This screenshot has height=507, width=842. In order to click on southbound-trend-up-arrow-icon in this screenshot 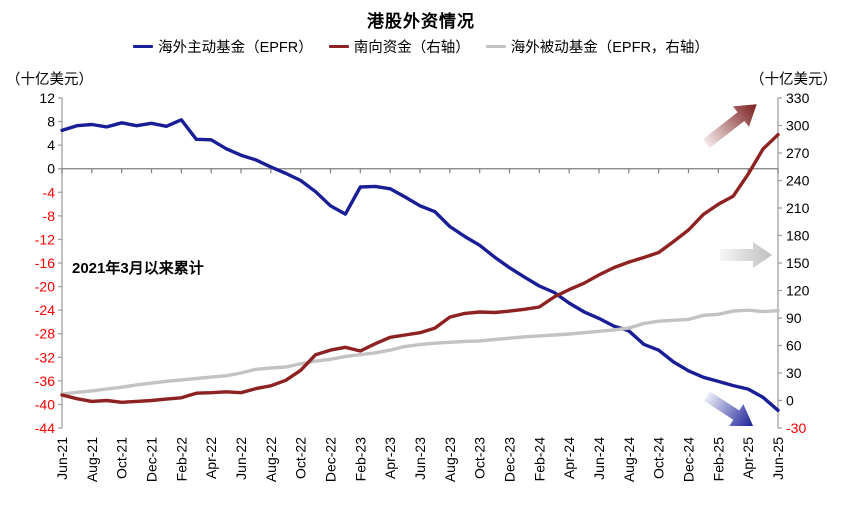, I will do `click(729, 126)`.